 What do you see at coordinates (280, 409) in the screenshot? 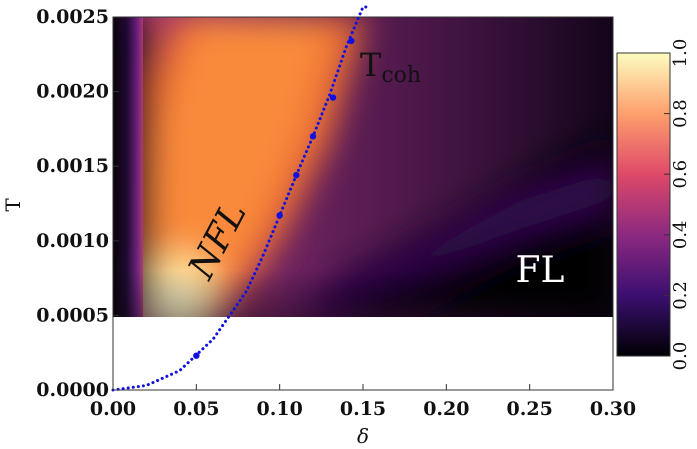
I see `x-tick-label: 0.10` at bounding box center [280, 409].